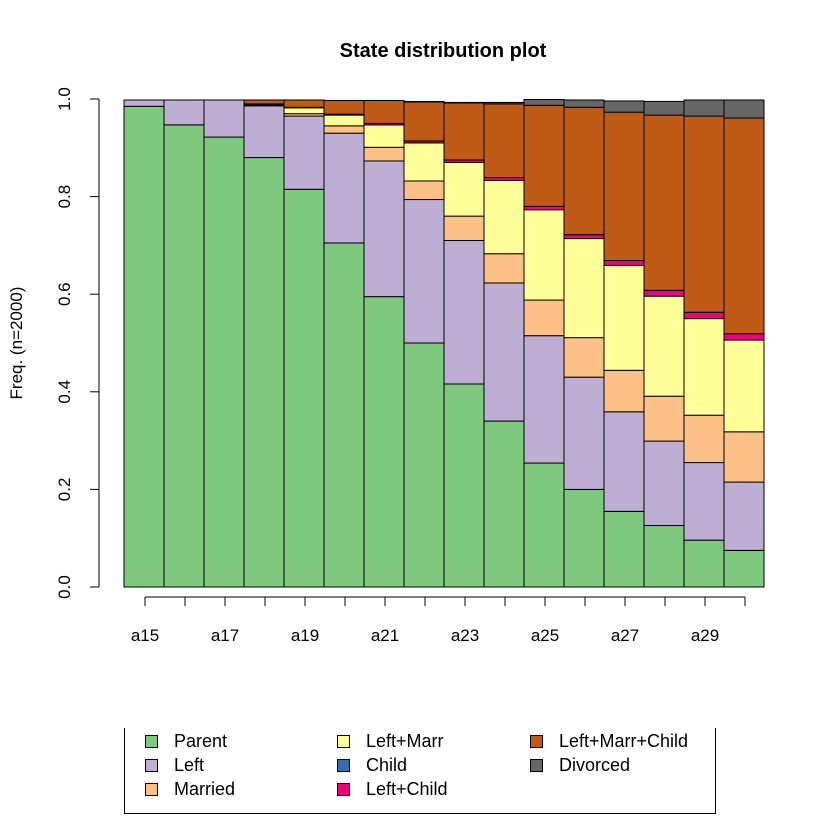  I want to click on bar-segment-a30-parent, so click(744, 568).